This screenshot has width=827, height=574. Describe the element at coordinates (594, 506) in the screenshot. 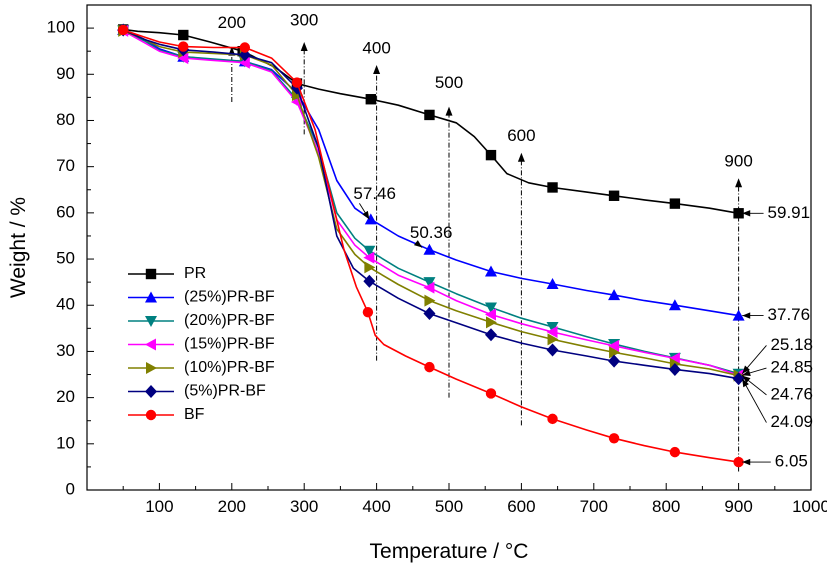

I see `x-tick-label: 700` at that location.